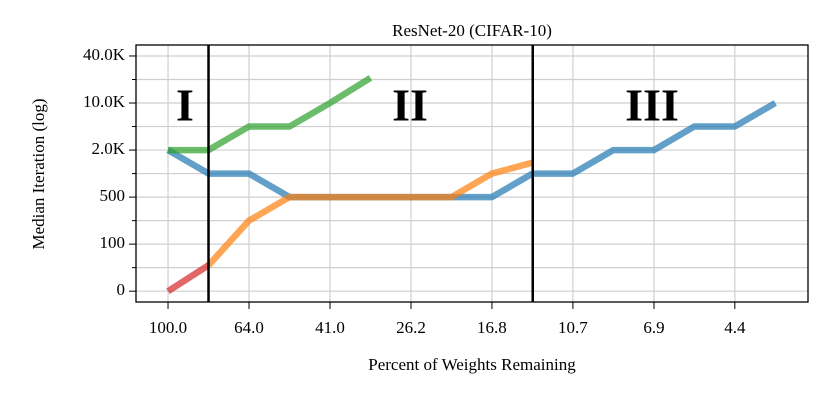 The width and height of the screenshot is (829, 400). I want to click on x-tick-label: 10.7, so click(573, 327).